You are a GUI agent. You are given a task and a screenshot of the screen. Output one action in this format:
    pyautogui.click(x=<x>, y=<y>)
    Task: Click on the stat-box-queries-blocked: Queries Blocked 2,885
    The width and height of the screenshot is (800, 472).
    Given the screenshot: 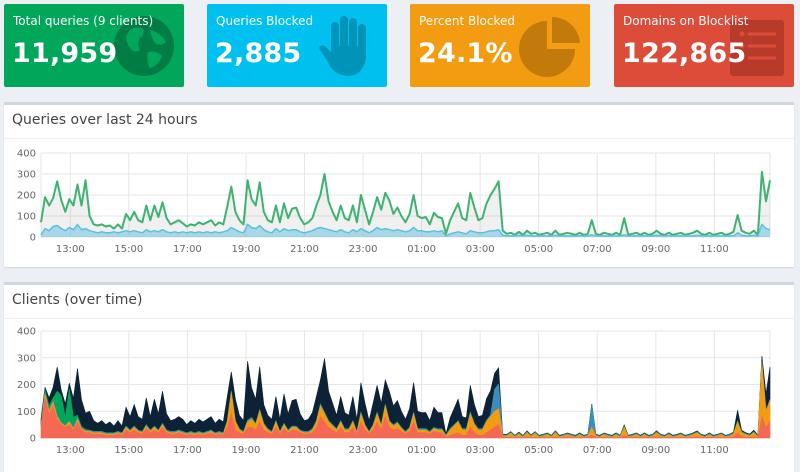 What is the action you would take?
    pyautogui.click(x=297, y=45)
    